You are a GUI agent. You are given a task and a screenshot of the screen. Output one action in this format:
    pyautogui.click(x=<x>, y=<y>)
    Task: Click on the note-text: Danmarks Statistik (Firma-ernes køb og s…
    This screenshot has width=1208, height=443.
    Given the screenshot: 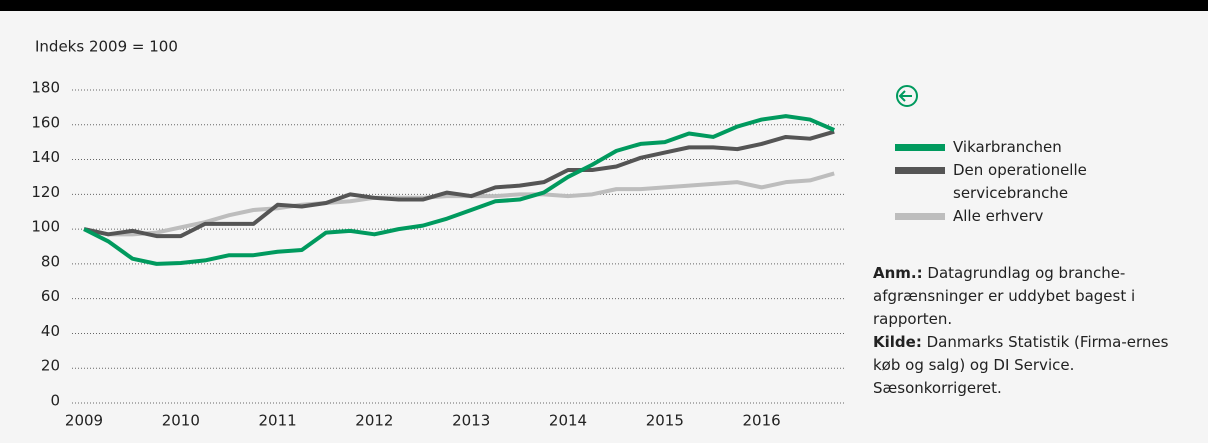 What is the action you would take?
    pyautogui.click(x=1021, y=365)
    